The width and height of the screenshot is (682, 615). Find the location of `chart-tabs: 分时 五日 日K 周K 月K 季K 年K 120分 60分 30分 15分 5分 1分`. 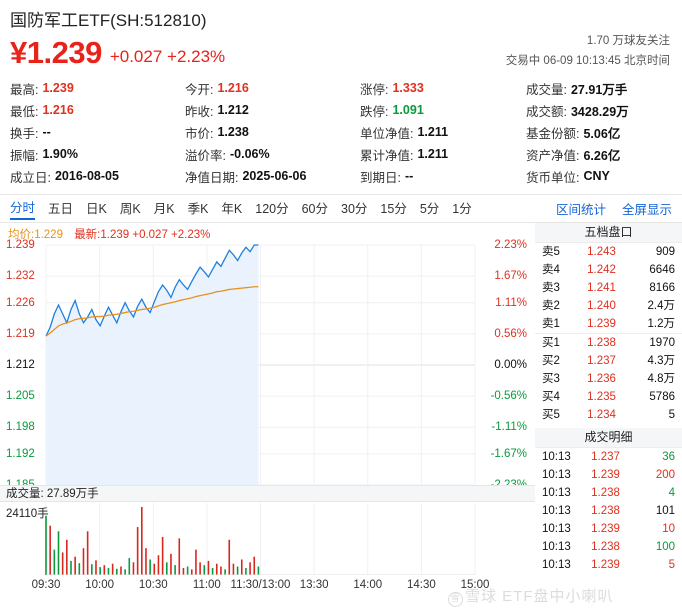

chart-tabs: 分时 五日 日K 周K 月K 季K 年K 120分 60分 30分 15分 5分 1分 is located at coordinates (247, 208).